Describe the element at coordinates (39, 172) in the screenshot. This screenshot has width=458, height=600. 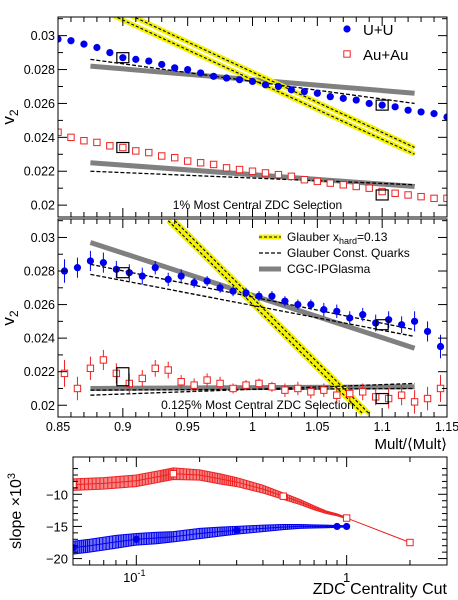
I see `y-tick-label: 0.022` at that location.